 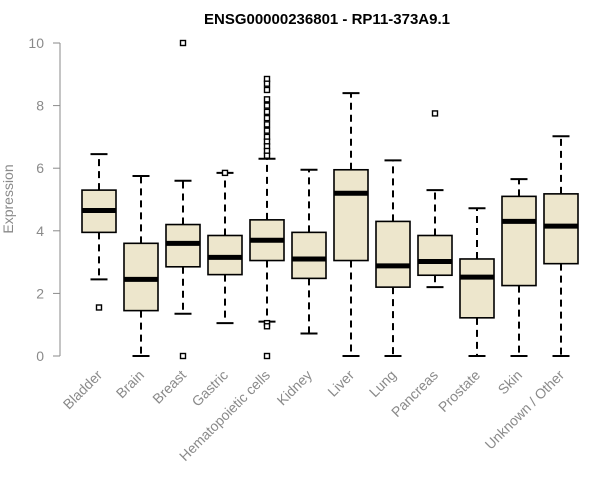 What do you see at coordinates (414, 393) in the screenshot?
I see `x-tick-label: Pancreas` at bounding box center [414, 393].